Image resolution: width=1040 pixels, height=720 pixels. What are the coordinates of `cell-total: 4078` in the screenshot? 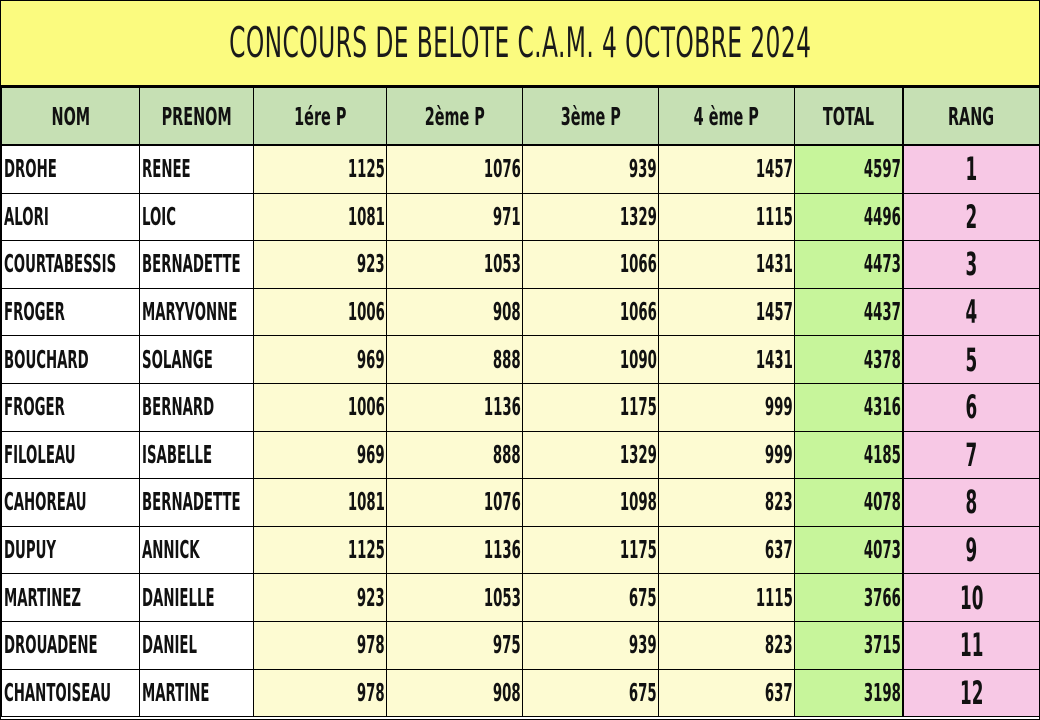 It's located at (849, 502).